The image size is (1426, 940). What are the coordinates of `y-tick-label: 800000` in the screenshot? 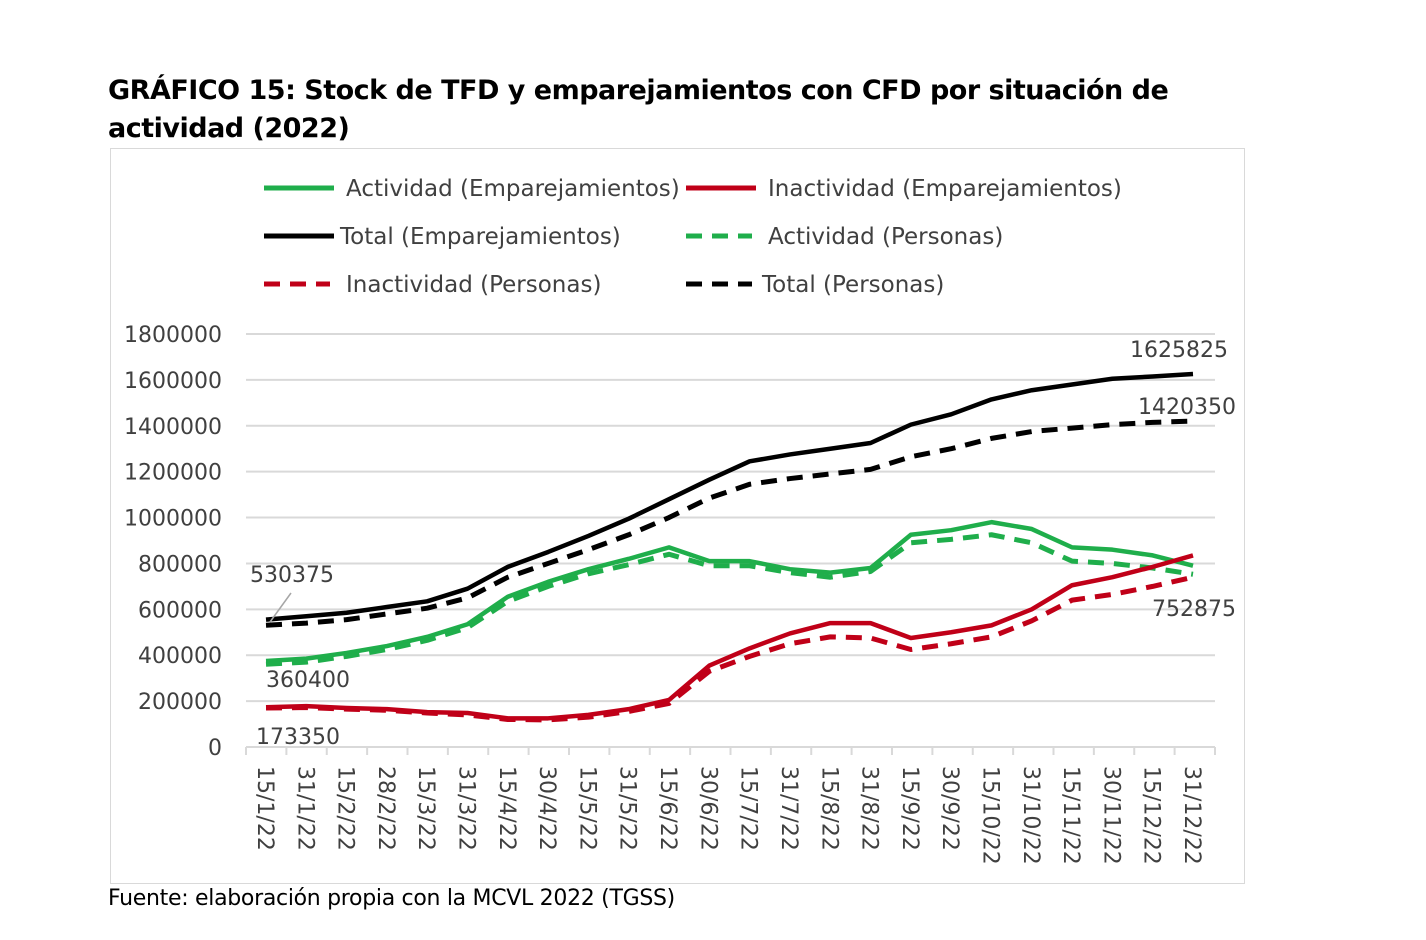 It's located at (180, 564).